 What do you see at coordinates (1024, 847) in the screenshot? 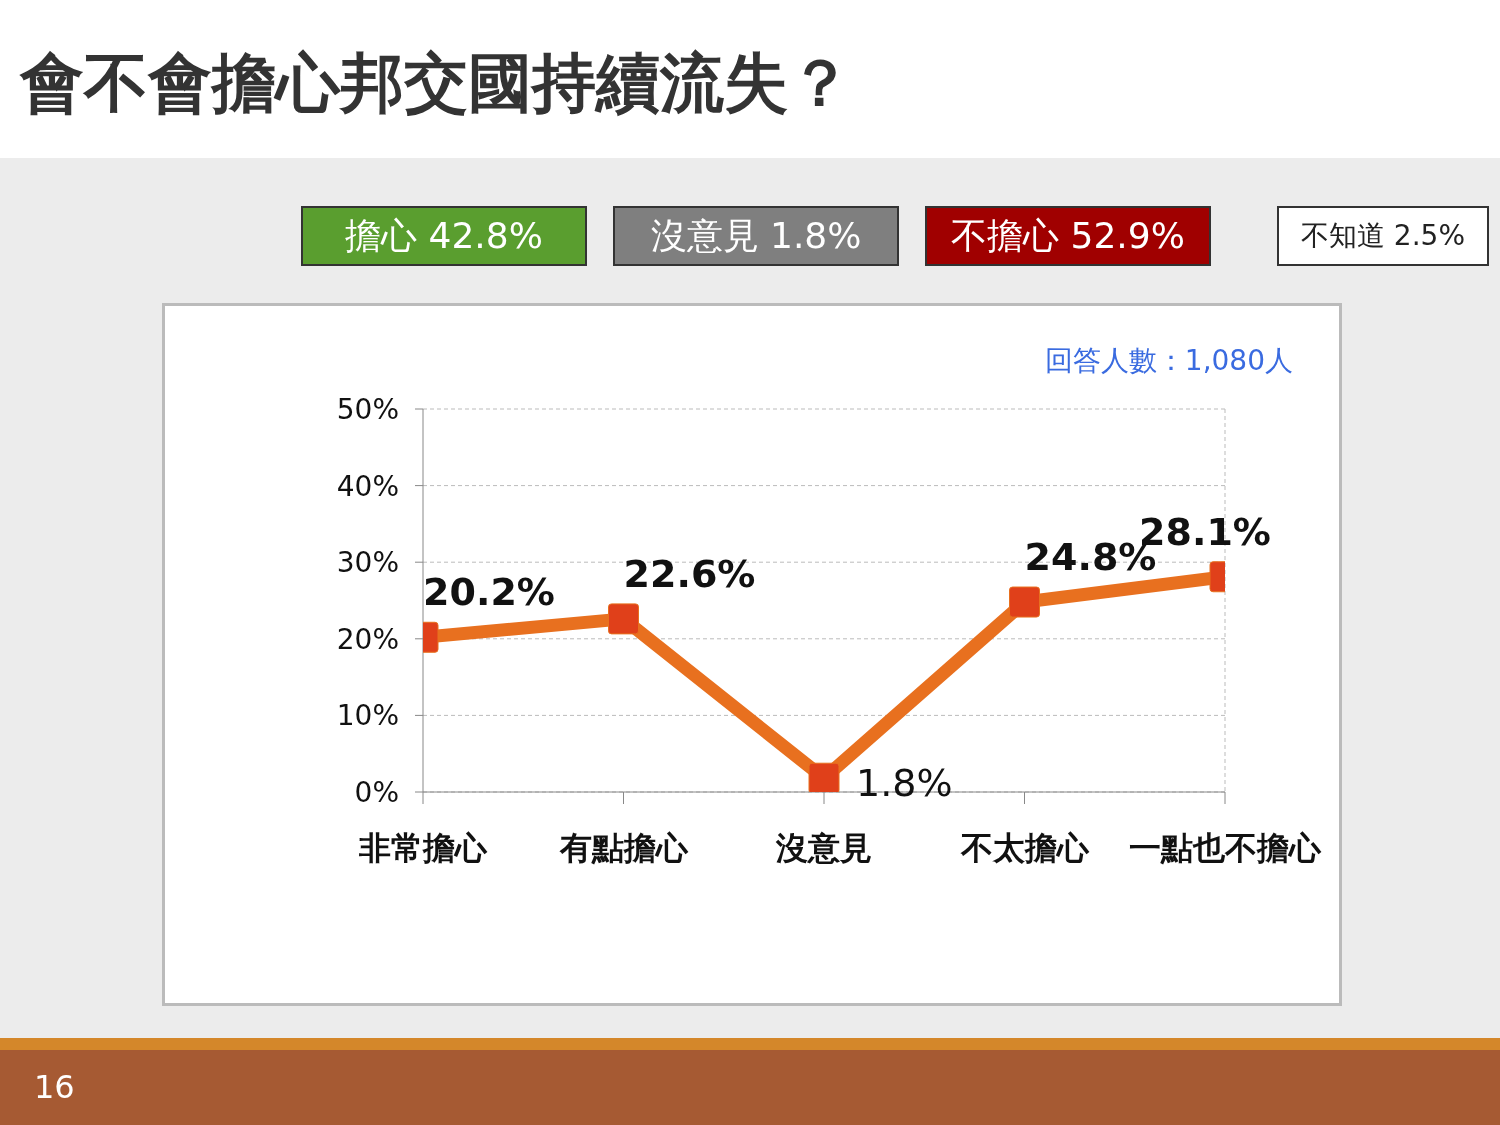
I see `x-tick-label: 不太擔心` at bounding box center [1024, 847].